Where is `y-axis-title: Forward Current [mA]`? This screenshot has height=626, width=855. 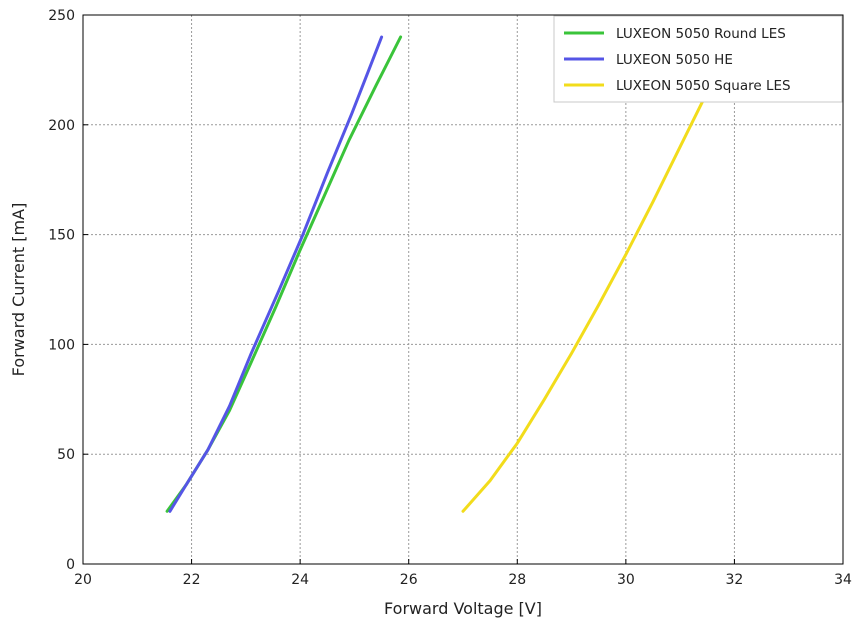 y-axis-title: Forward Current [mA] is located at coordinates (18, 290).